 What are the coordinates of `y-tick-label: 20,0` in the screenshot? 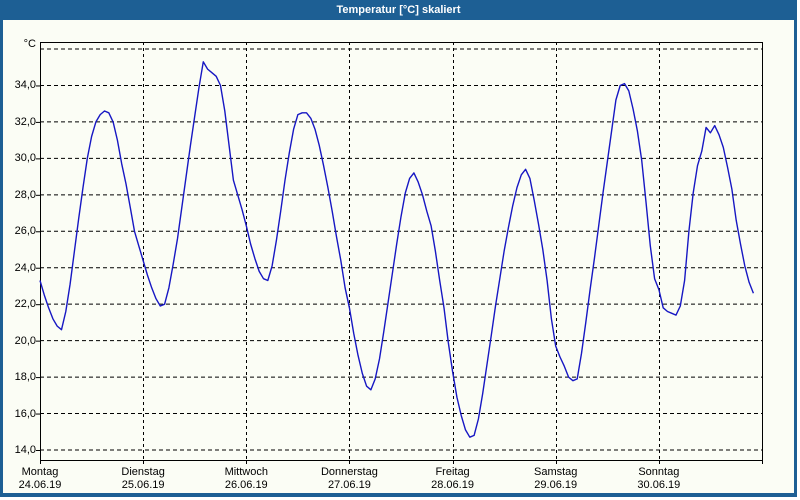 It's located at (25, 340).